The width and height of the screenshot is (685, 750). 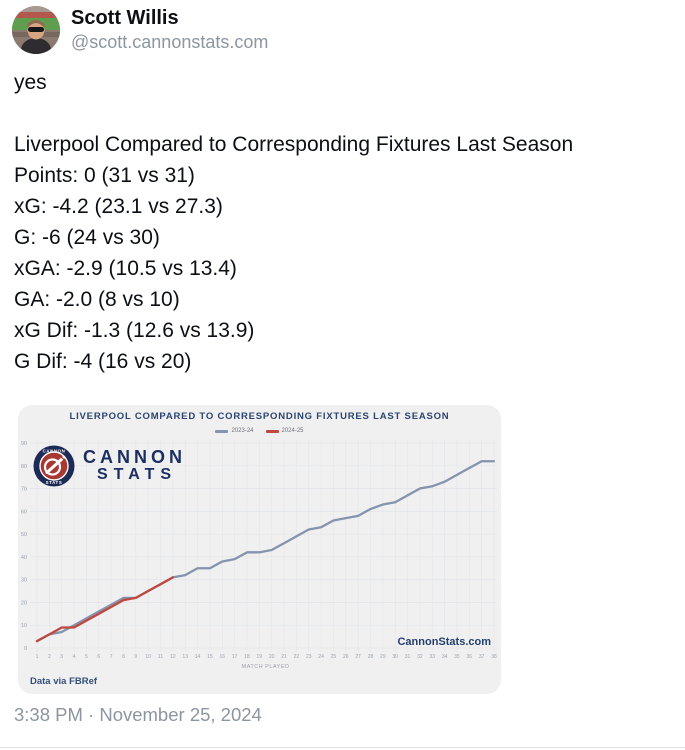 I want to click on cannon-stats-logo: CANNON STATS CANNON STATS, so click(x=109, y=466).